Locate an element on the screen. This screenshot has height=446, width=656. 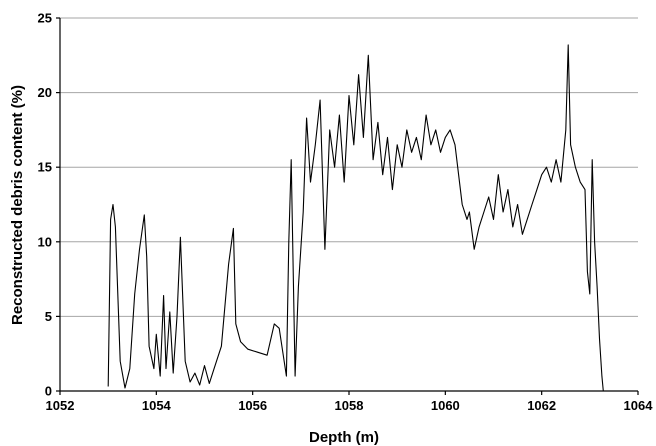
y-tick-labels: 0 5 10 15 20 25 is located at coordinates (45, 205).